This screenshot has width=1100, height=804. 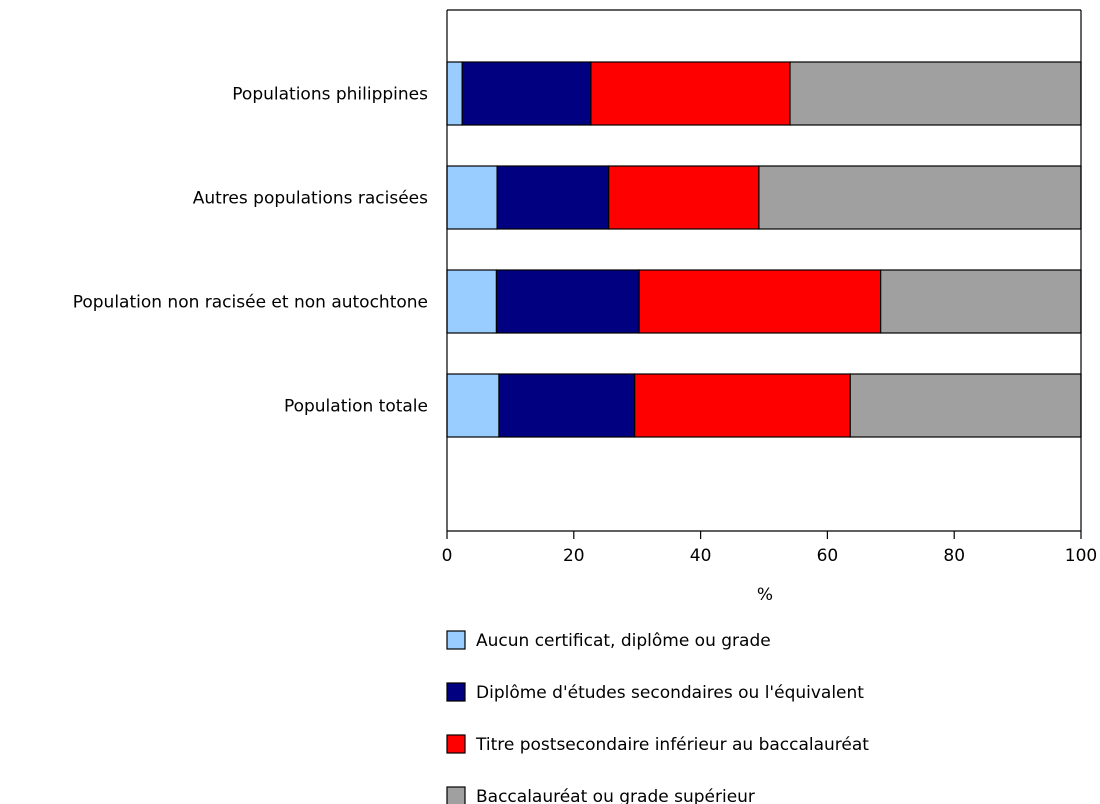 I want to click on x-tick-label: 60, so click(x=828, y=556).